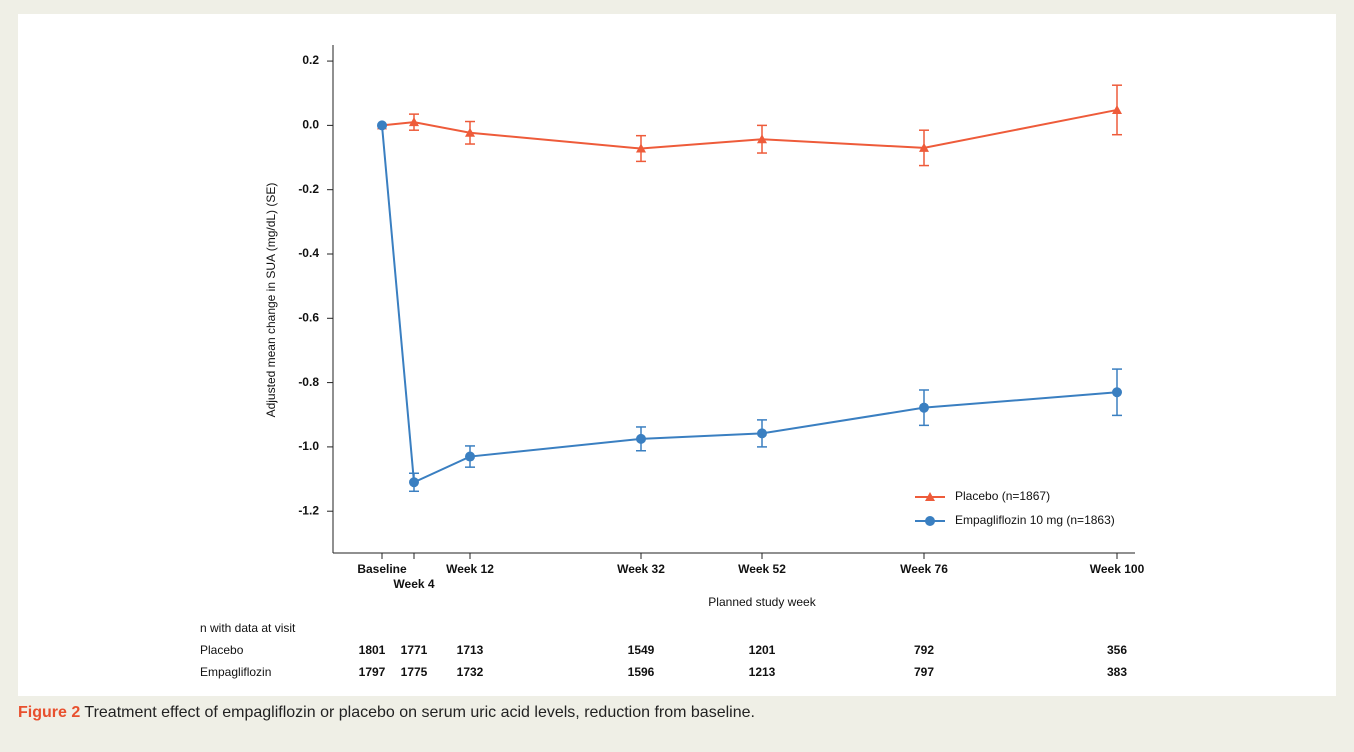 The image size is (1354, 752). Describe the element at coordinates (413, 584) in the screenshot. I see `x-tick-label: Week 4` at that location.